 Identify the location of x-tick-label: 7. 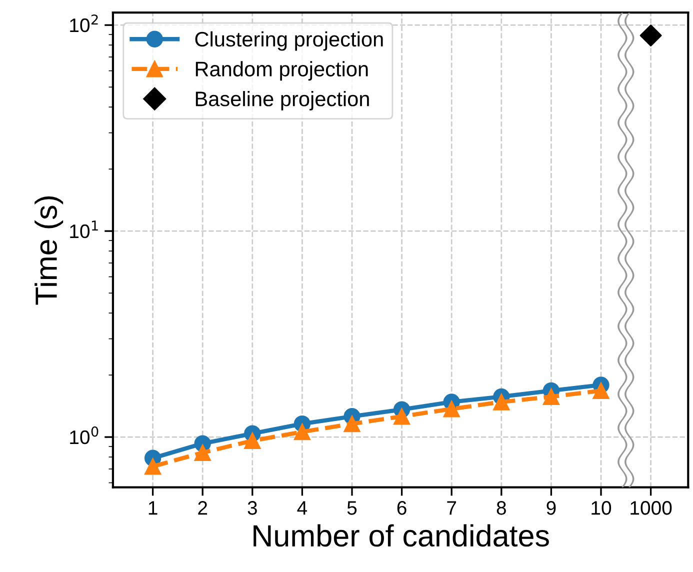
(451, 508).